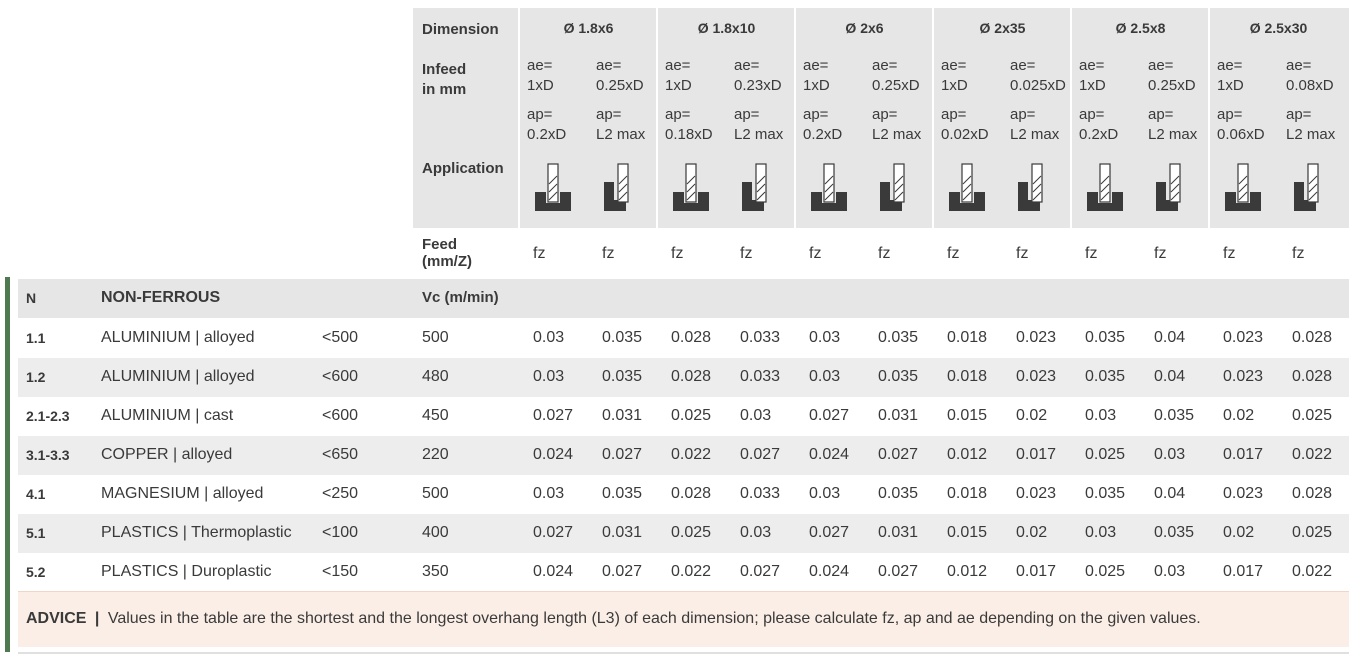  What do you see at coordinates (546, 125) in the screenshot?
I see `ap-cell: ap= 0.2xD` at bounding box center [546, 125].